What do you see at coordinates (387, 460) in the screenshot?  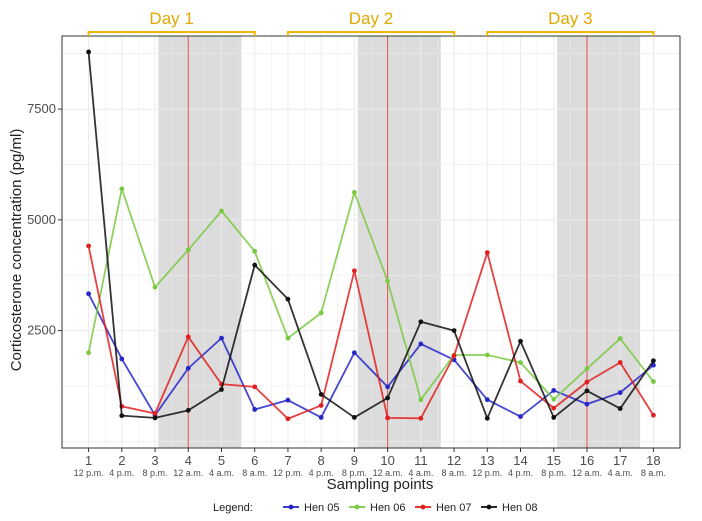 I see `x-tick-label: 10` at bounding box center [387, 460].